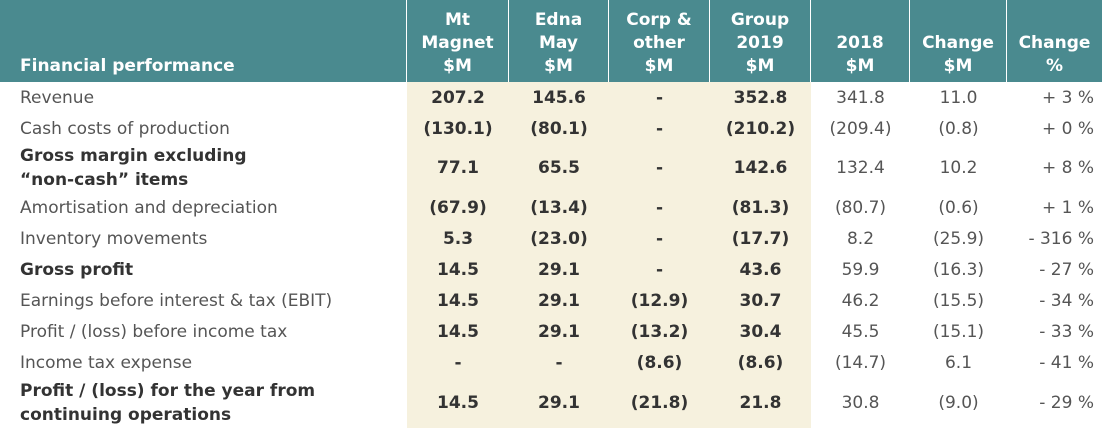 This screenshot has height=442, width=1102. Describe the element at coordinates (659, 403) in the screenshot. I see `cell-corp-other: (21.8)` at that location.